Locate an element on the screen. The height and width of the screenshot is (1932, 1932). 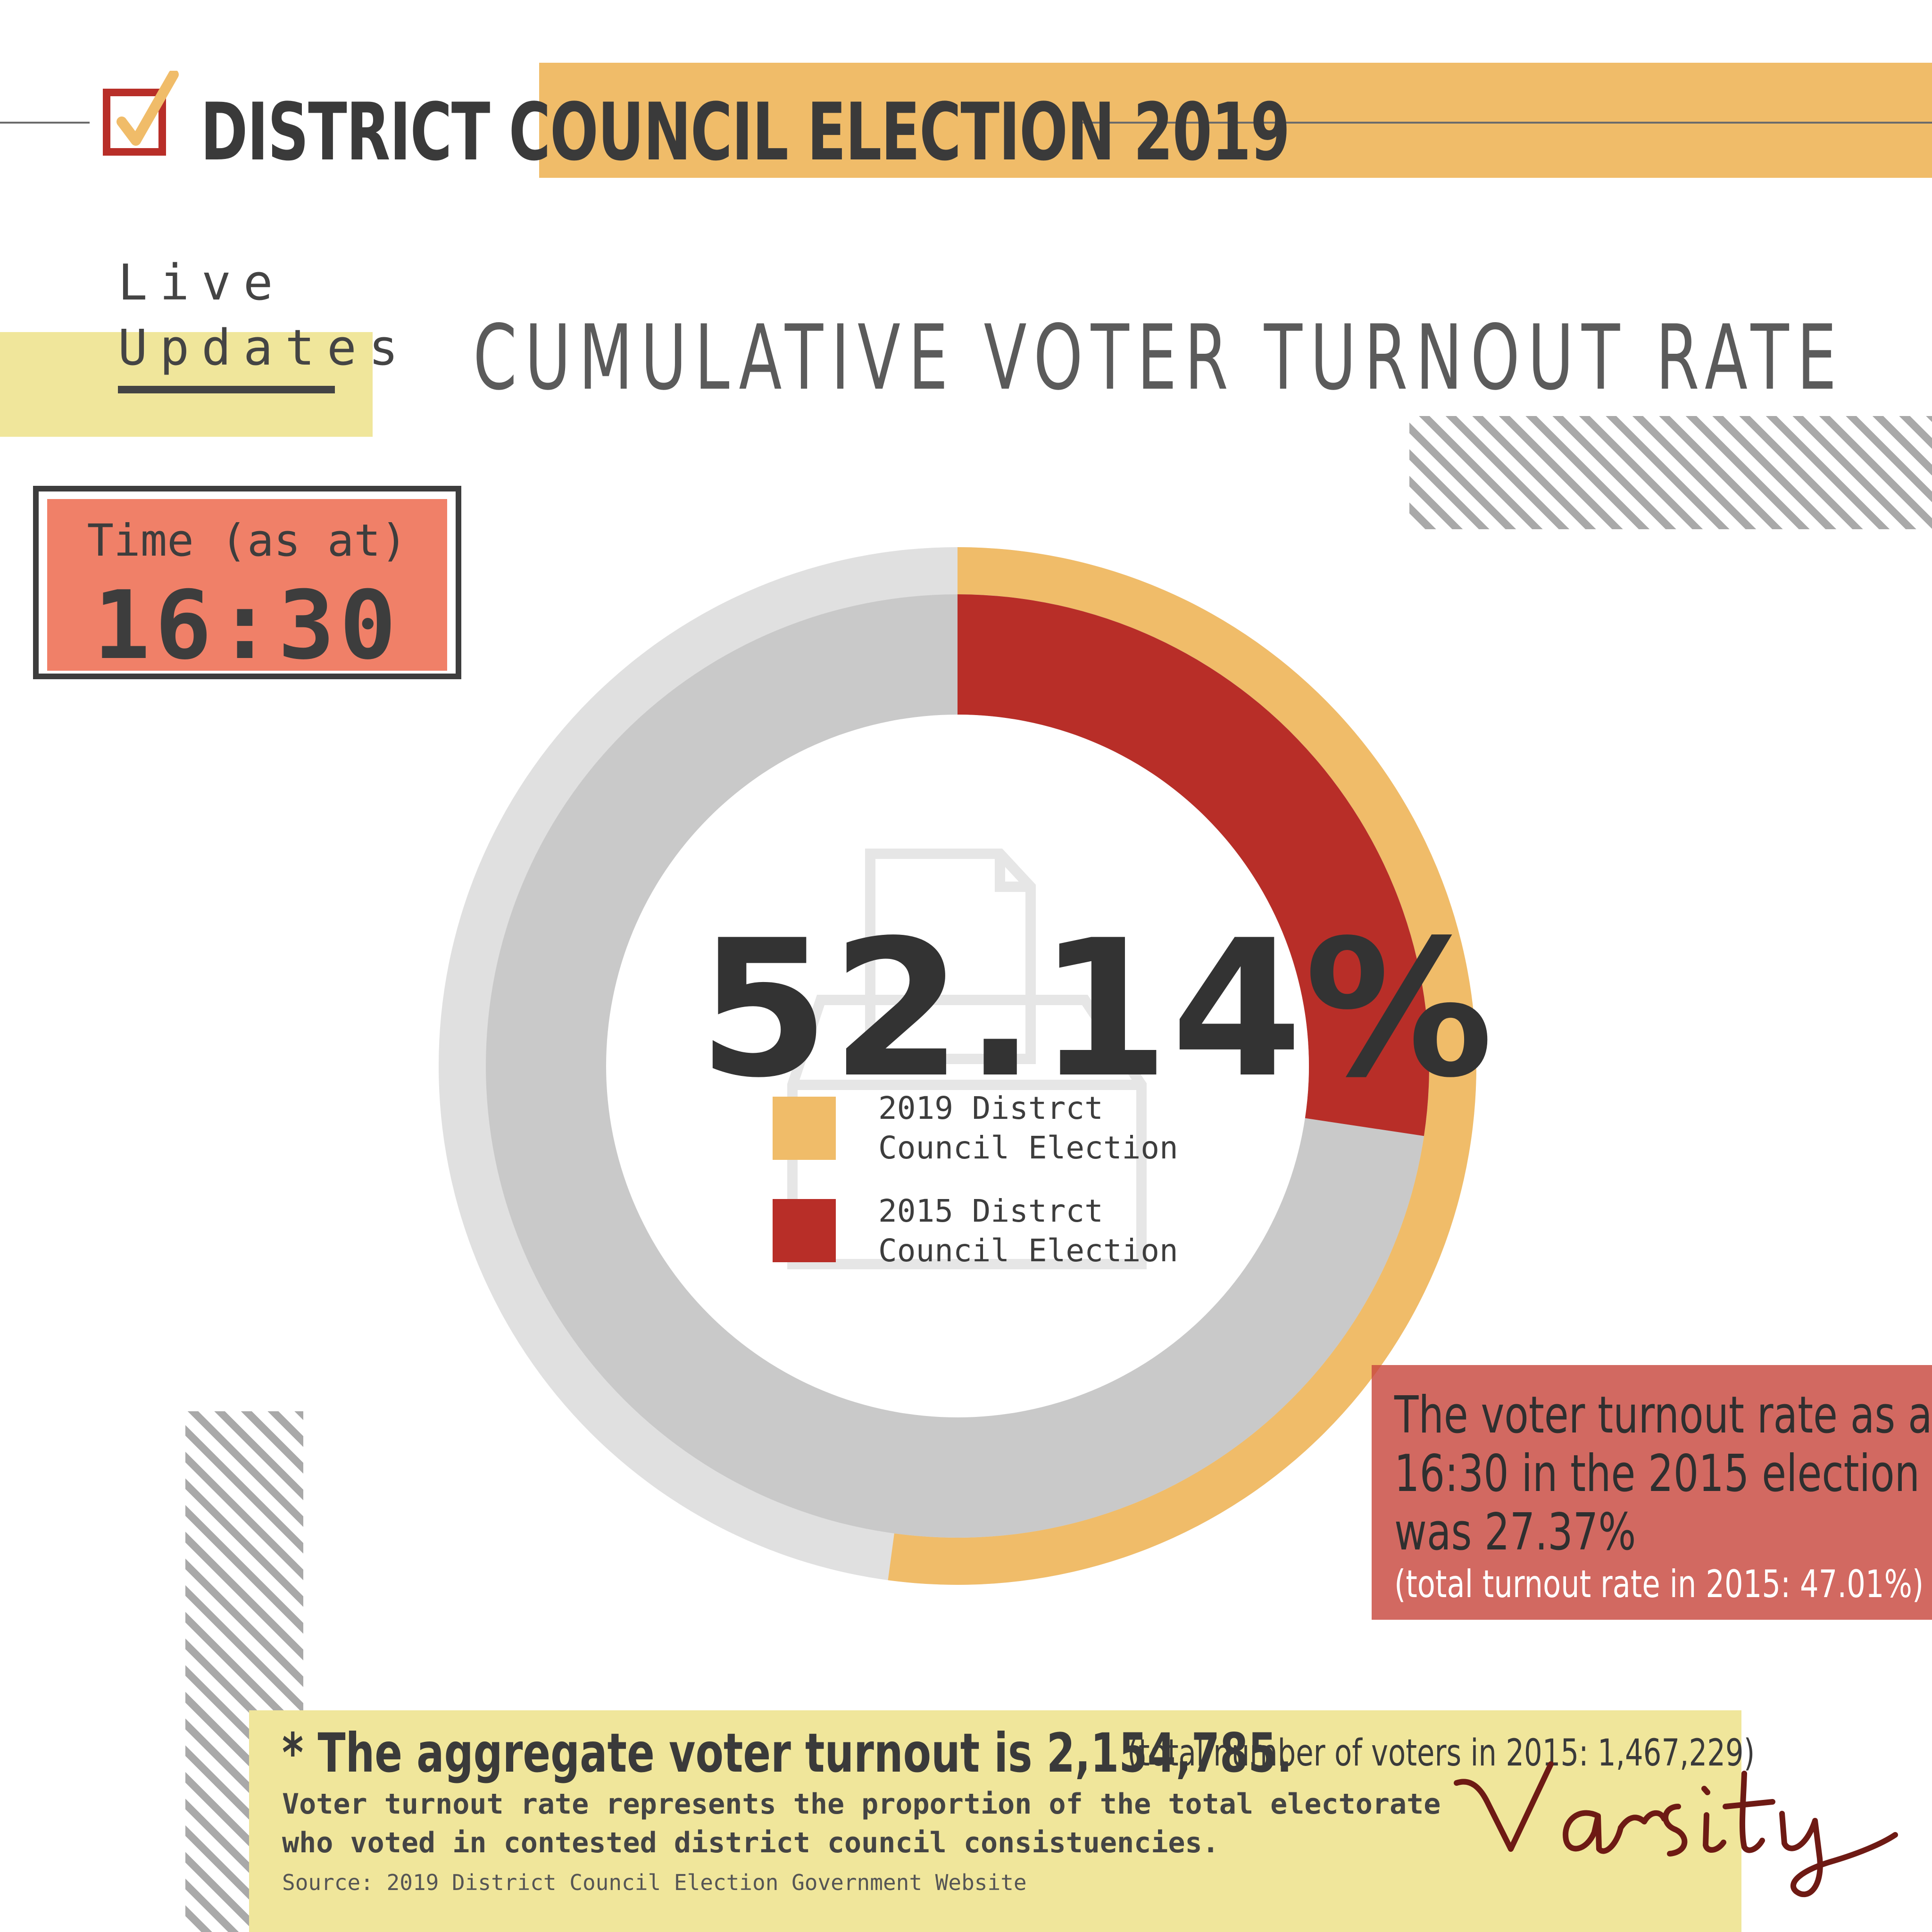
hatch-pattern-top is located at coordinates (1670, 473).